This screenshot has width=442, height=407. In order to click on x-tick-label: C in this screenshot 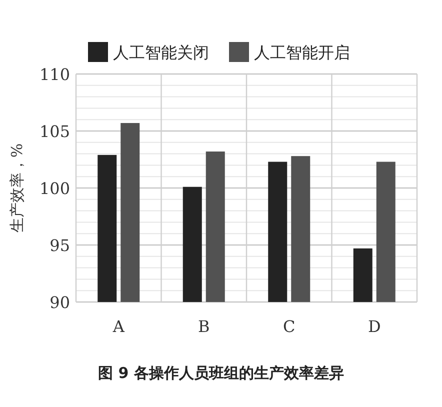, I will do `click(289, 326)`.